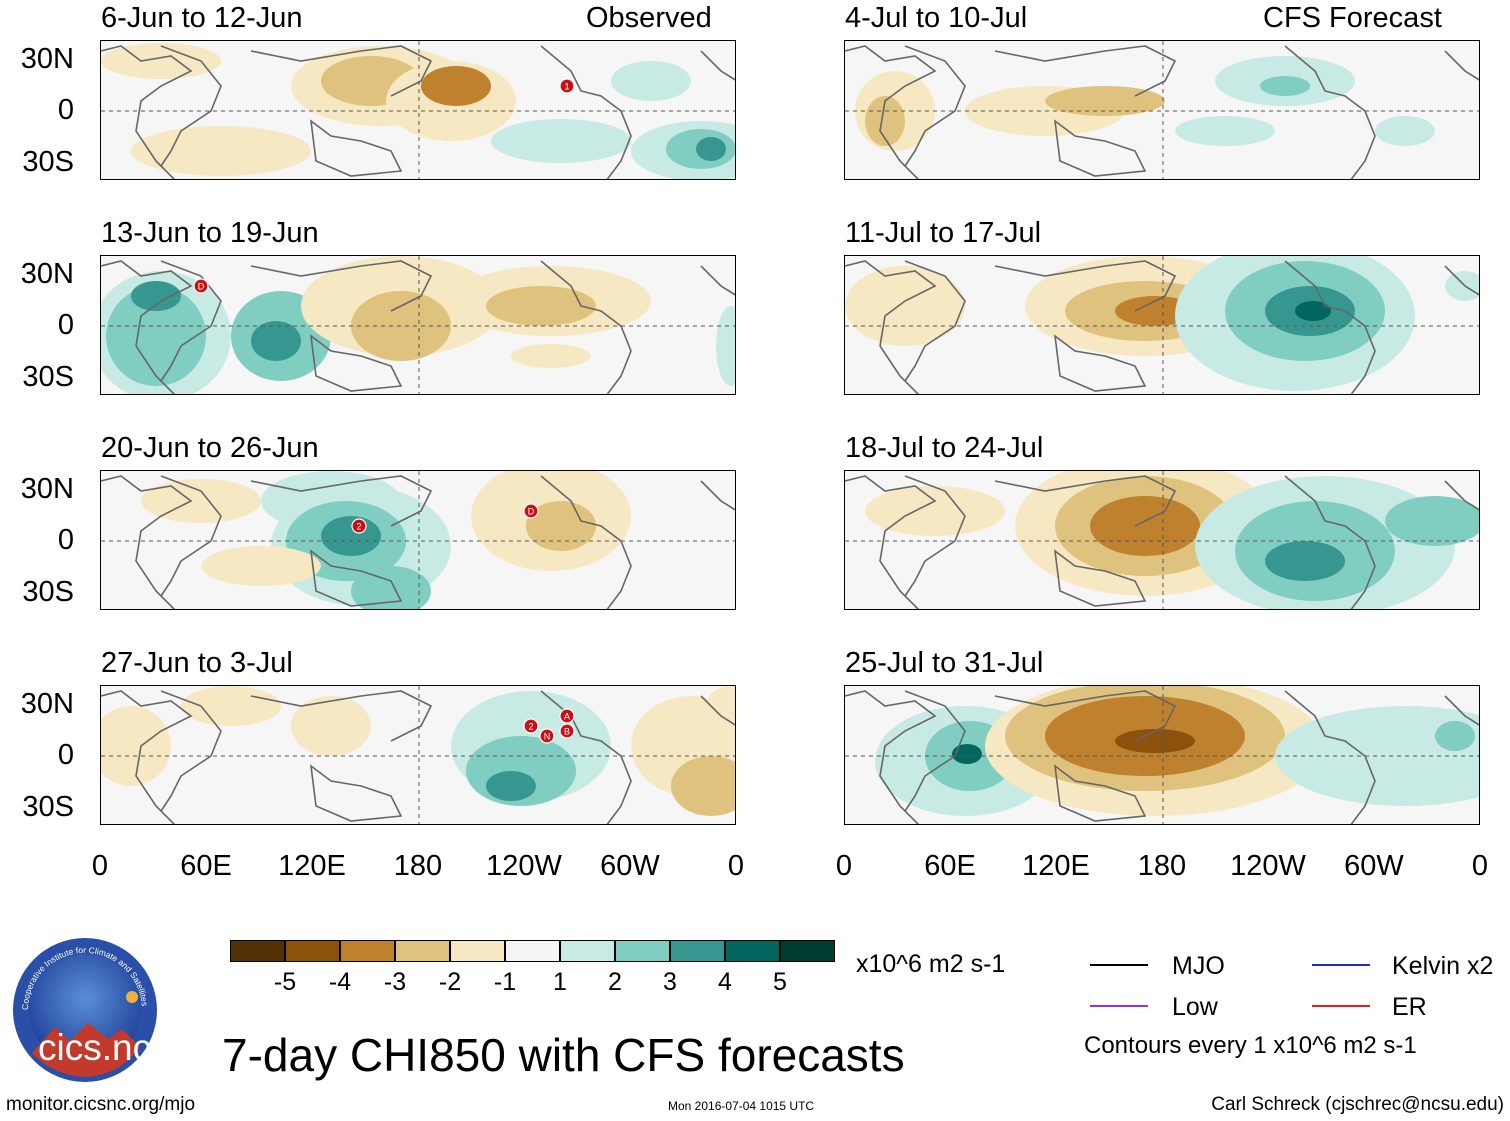 The width and height of the screenshot is (1510, 1121). I want to click on legend-kelvin-line, so click(1341, 965).